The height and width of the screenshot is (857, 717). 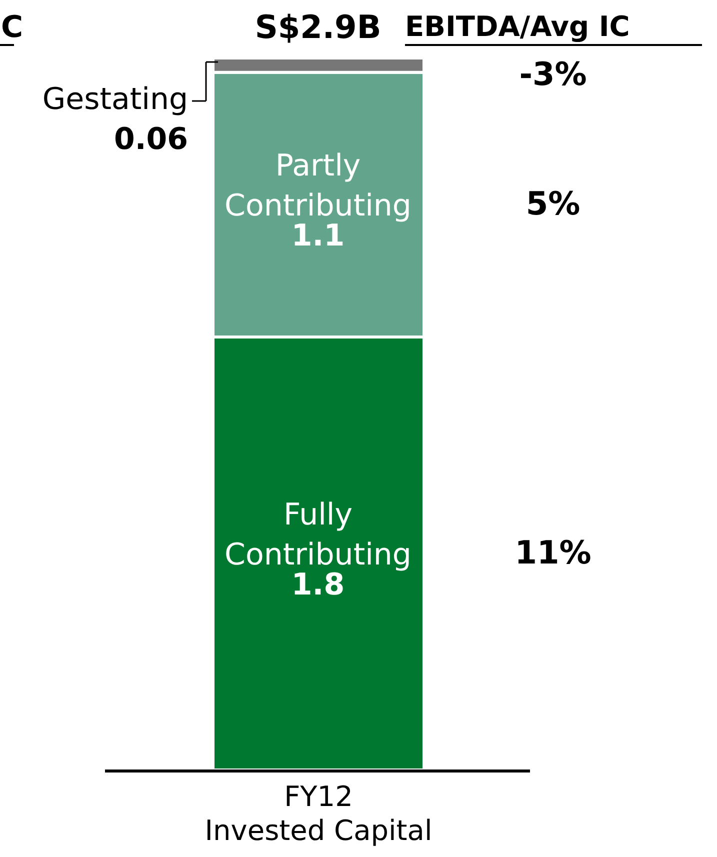 I want to click on total-label: S$2.9B, so click(x=318, y=27).